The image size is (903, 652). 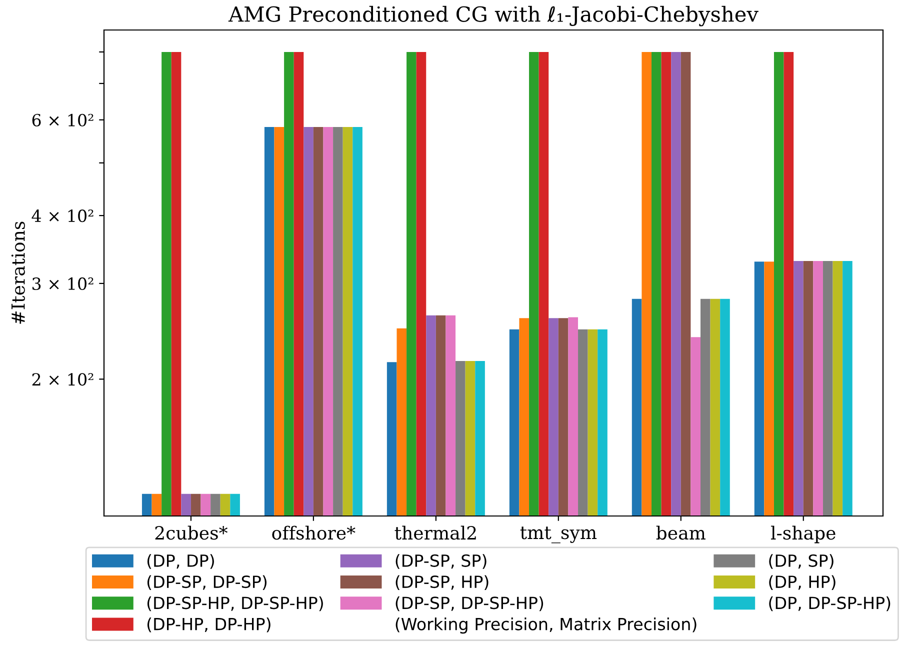 What do you see at coordinates (314, 533) in the screenshot?
I see `x-tick-label: offshore*` at bounding box center [314, 533].